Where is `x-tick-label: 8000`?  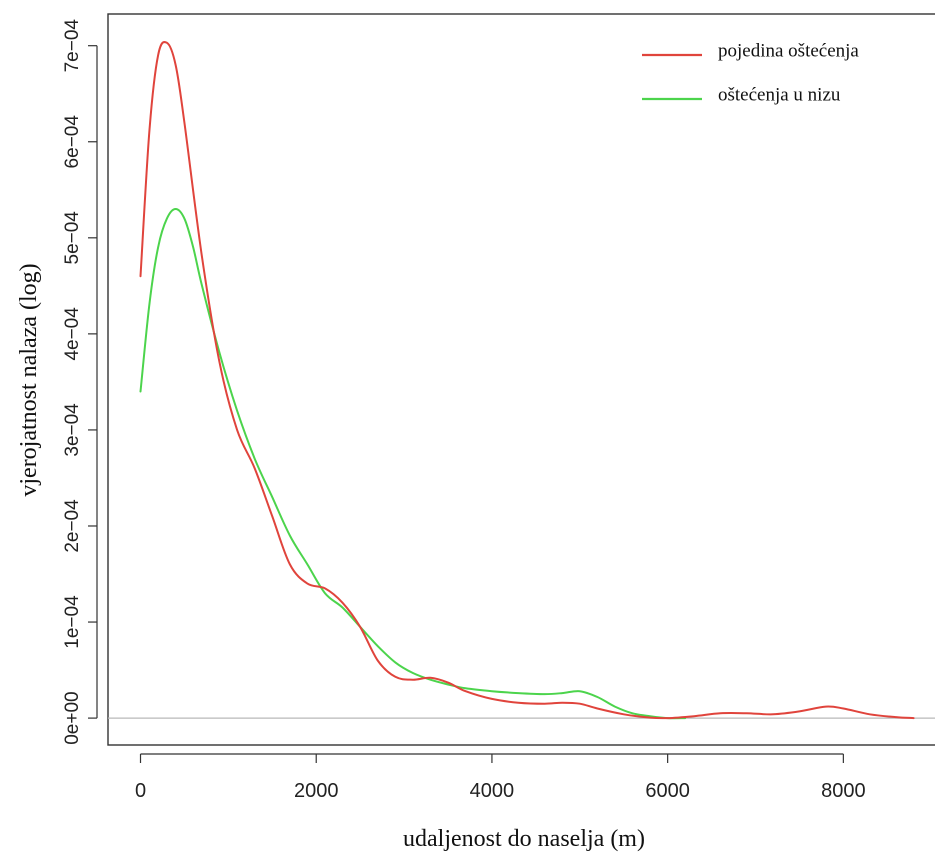 x-tick-label: 8000 is located at coordinates (843, 791).